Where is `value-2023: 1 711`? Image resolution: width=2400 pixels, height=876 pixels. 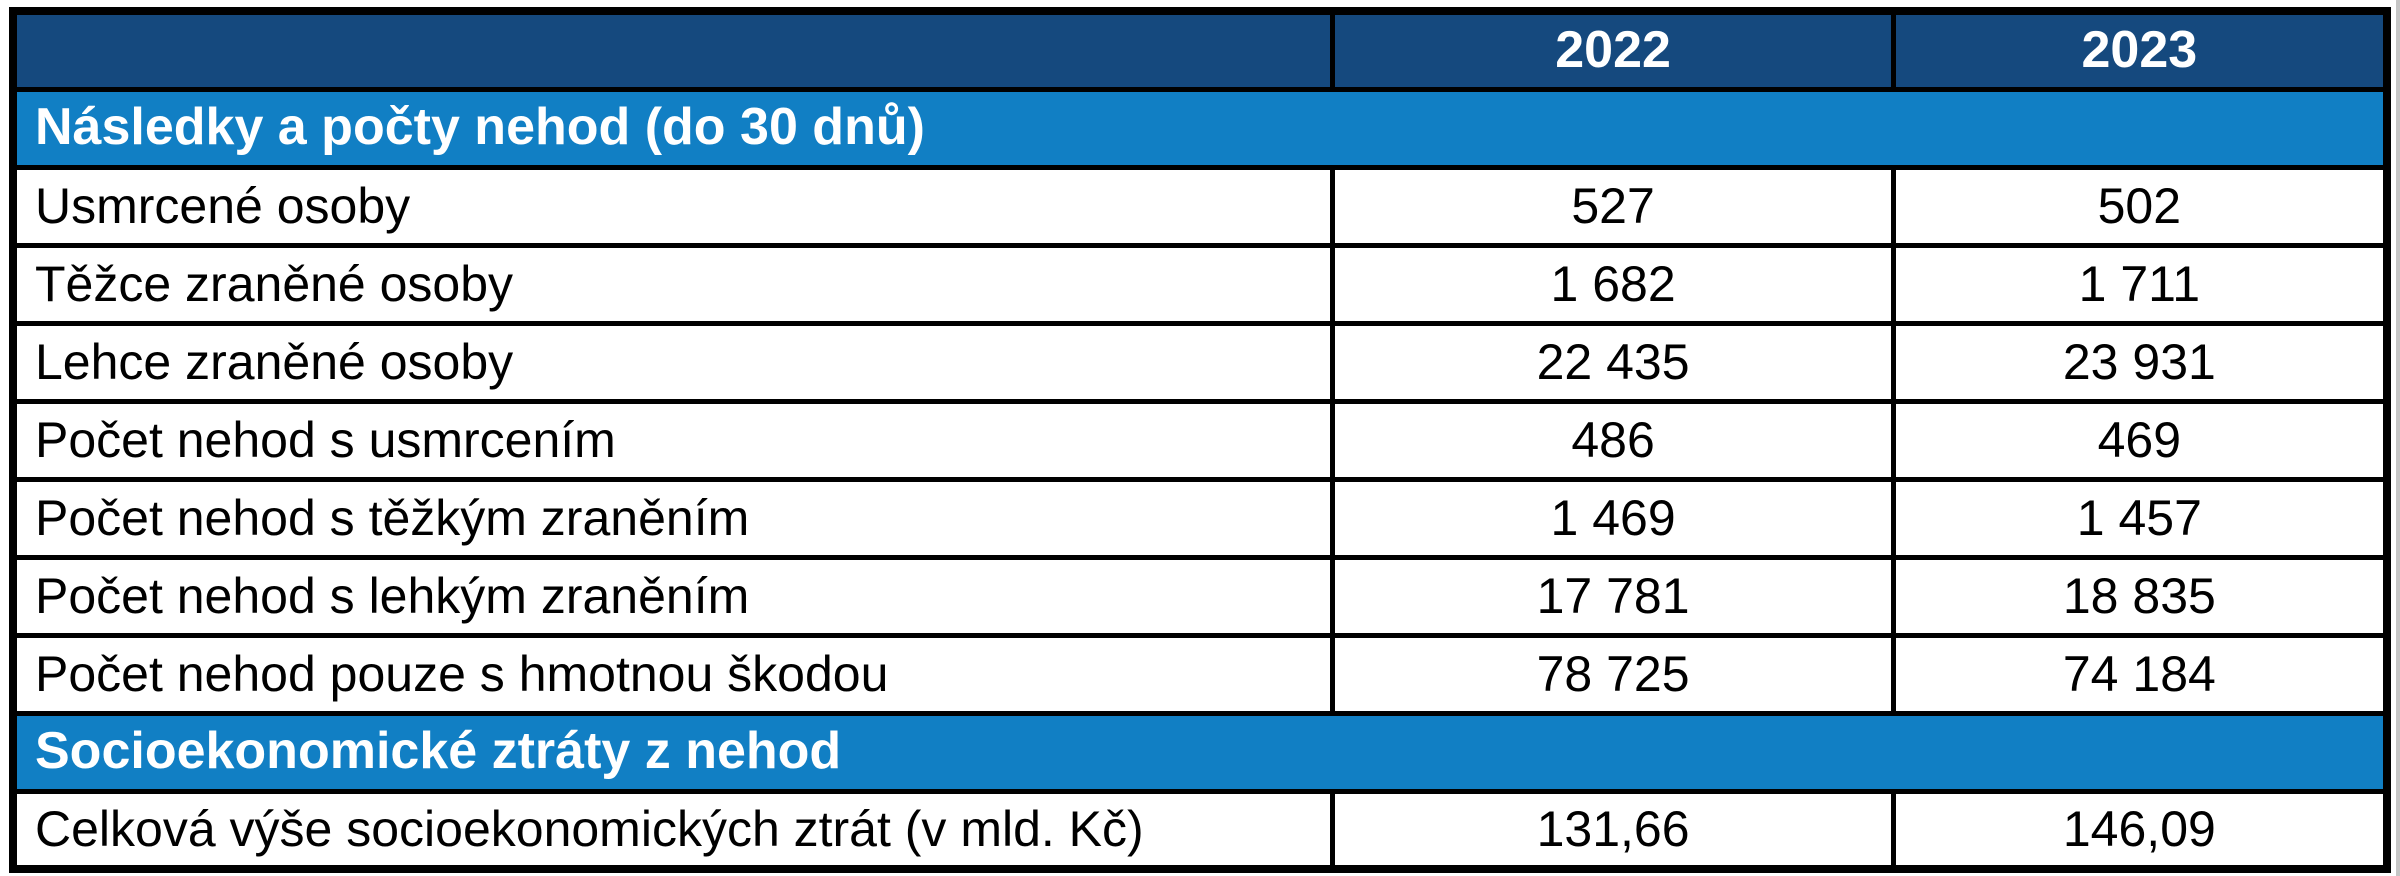 value-2023: 1 711 is located at coordinates (2140, 284).